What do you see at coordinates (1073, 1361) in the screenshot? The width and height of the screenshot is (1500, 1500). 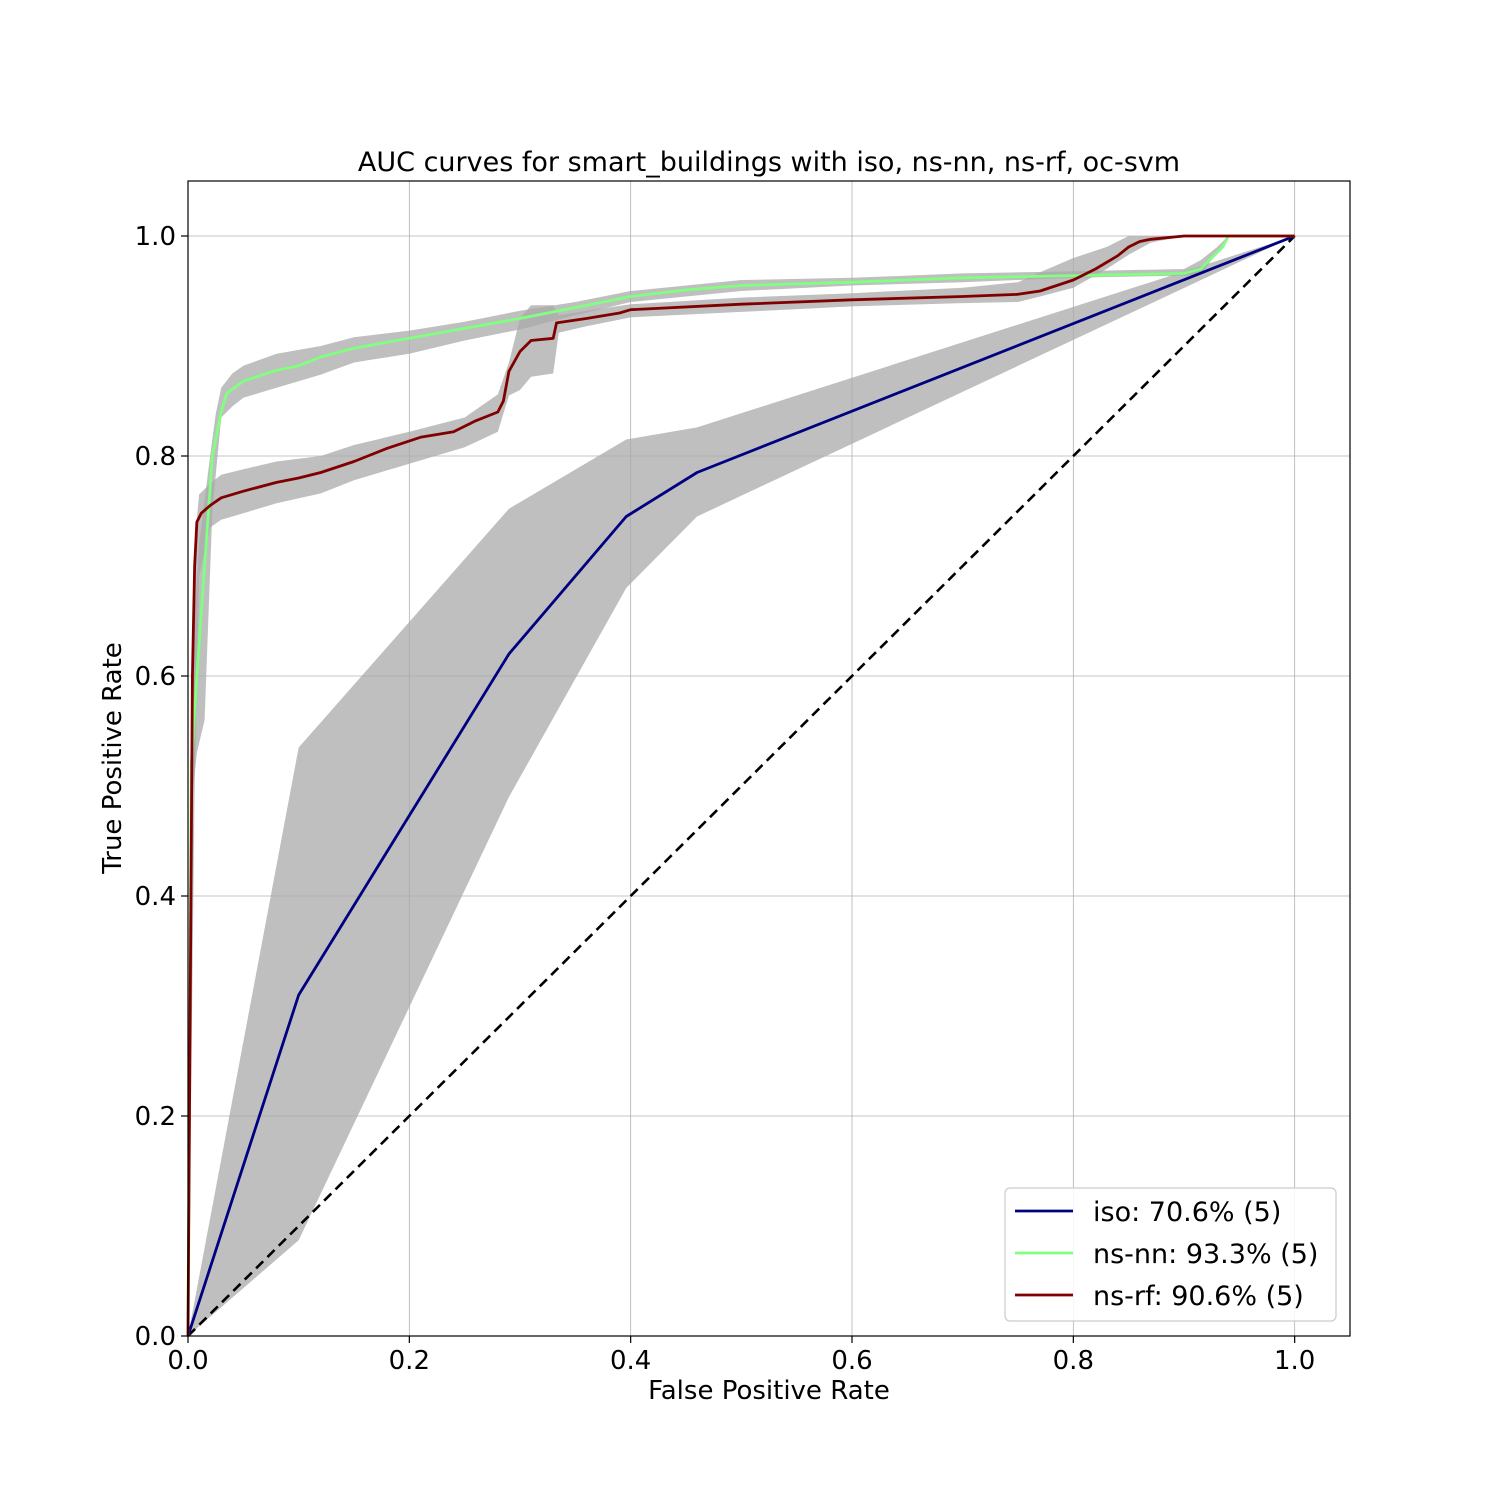 I see `x-tick-label: 0.8` at bounding box center [1073, 1361].